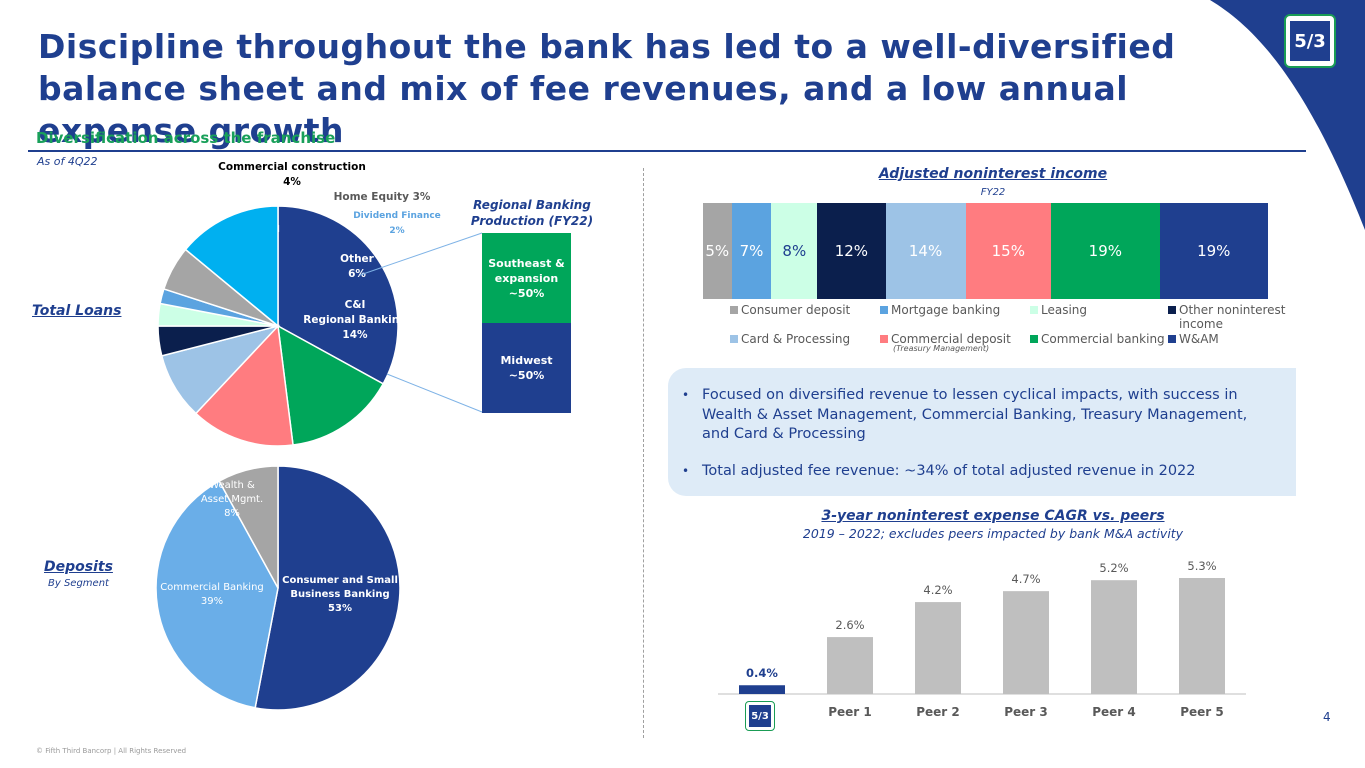  What do you see at coordinates (717, 251) in the screenshot?
I see `stack-segment-consumer-deposit: 5%` at bounding box center [717, 251].